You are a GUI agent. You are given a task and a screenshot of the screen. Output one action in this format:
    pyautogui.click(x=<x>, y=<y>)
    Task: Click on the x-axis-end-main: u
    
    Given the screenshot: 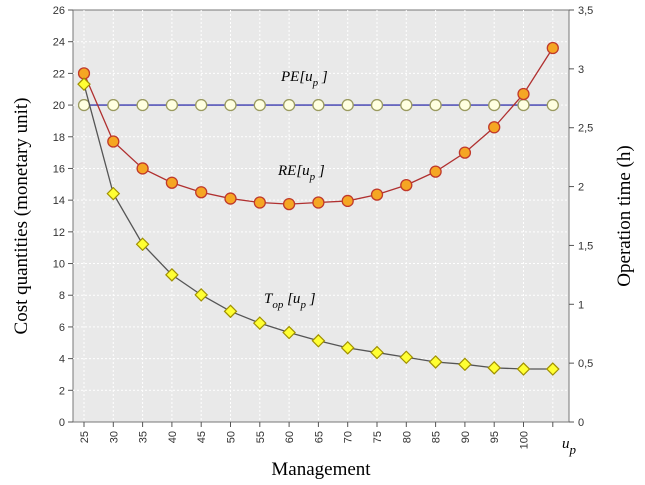 What is the action you would take?
    pyautogui.click(x=566, y=444)
    